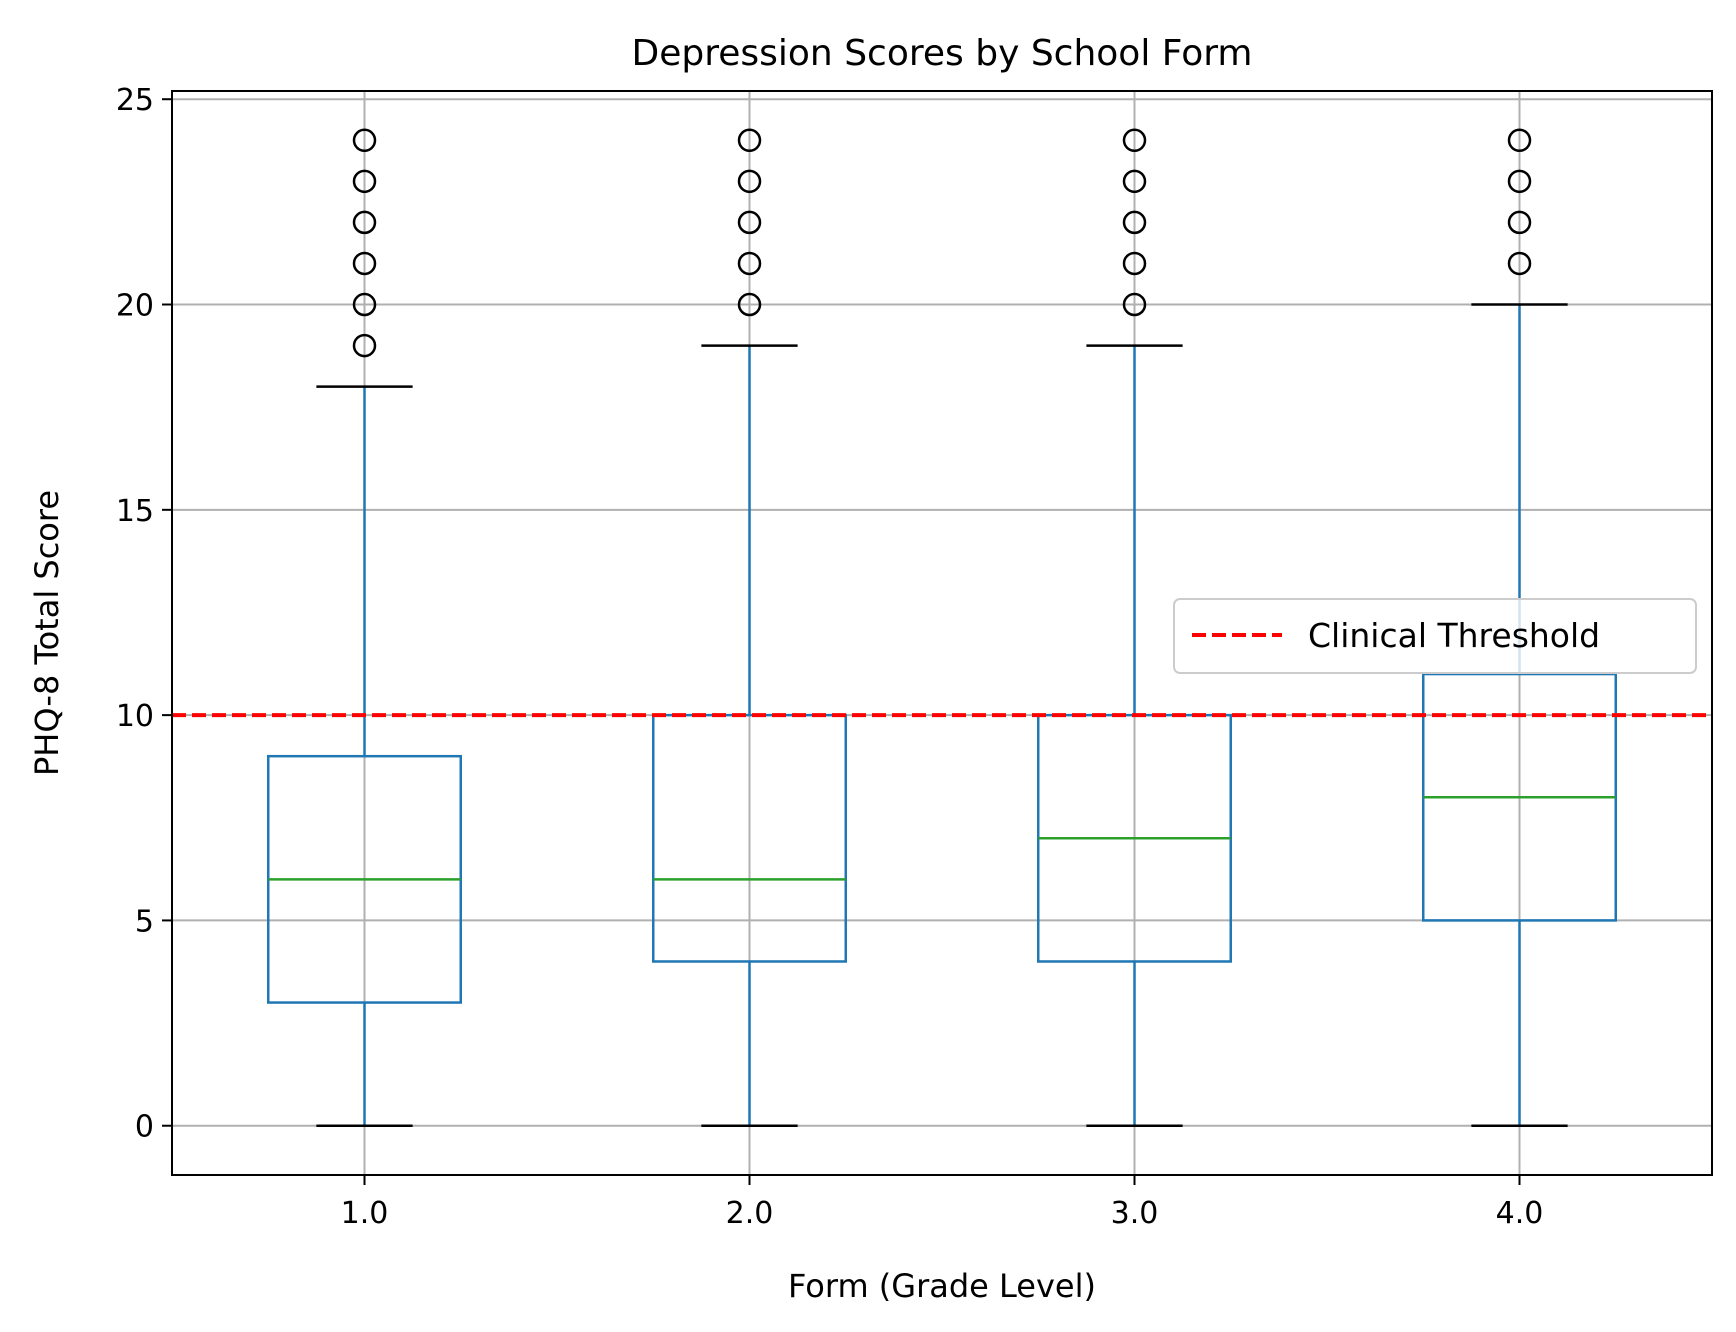  I want to click on x-tick-label: 3.0, so click(1135, 1213).